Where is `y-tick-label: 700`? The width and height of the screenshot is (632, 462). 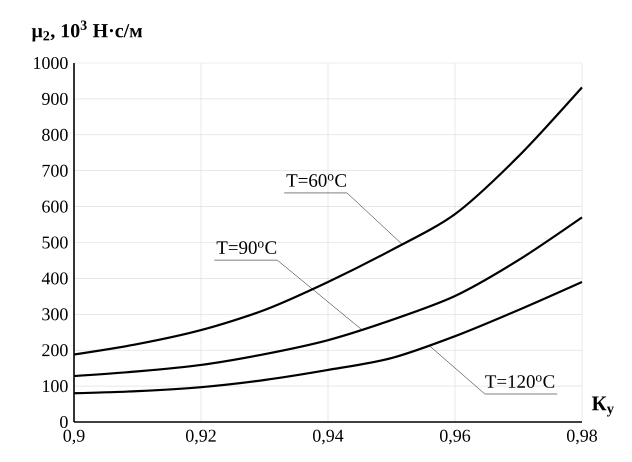 y-tick-label: 700 is located at coordinates (55, 170).